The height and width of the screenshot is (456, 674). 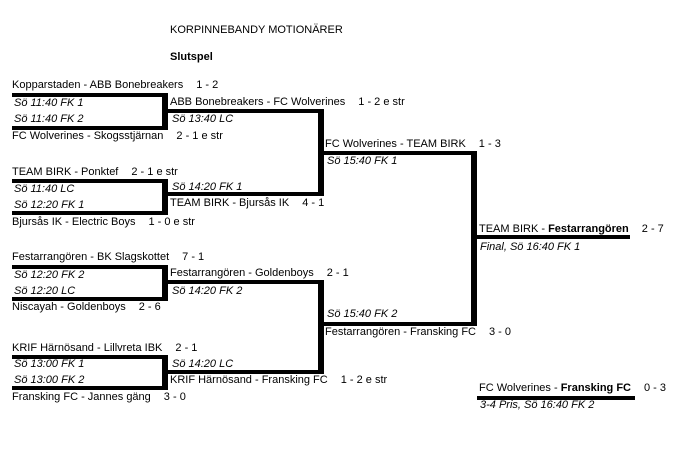 I want to click on round2-match-2-score: 4 - 1, so click(x=313, y=203).